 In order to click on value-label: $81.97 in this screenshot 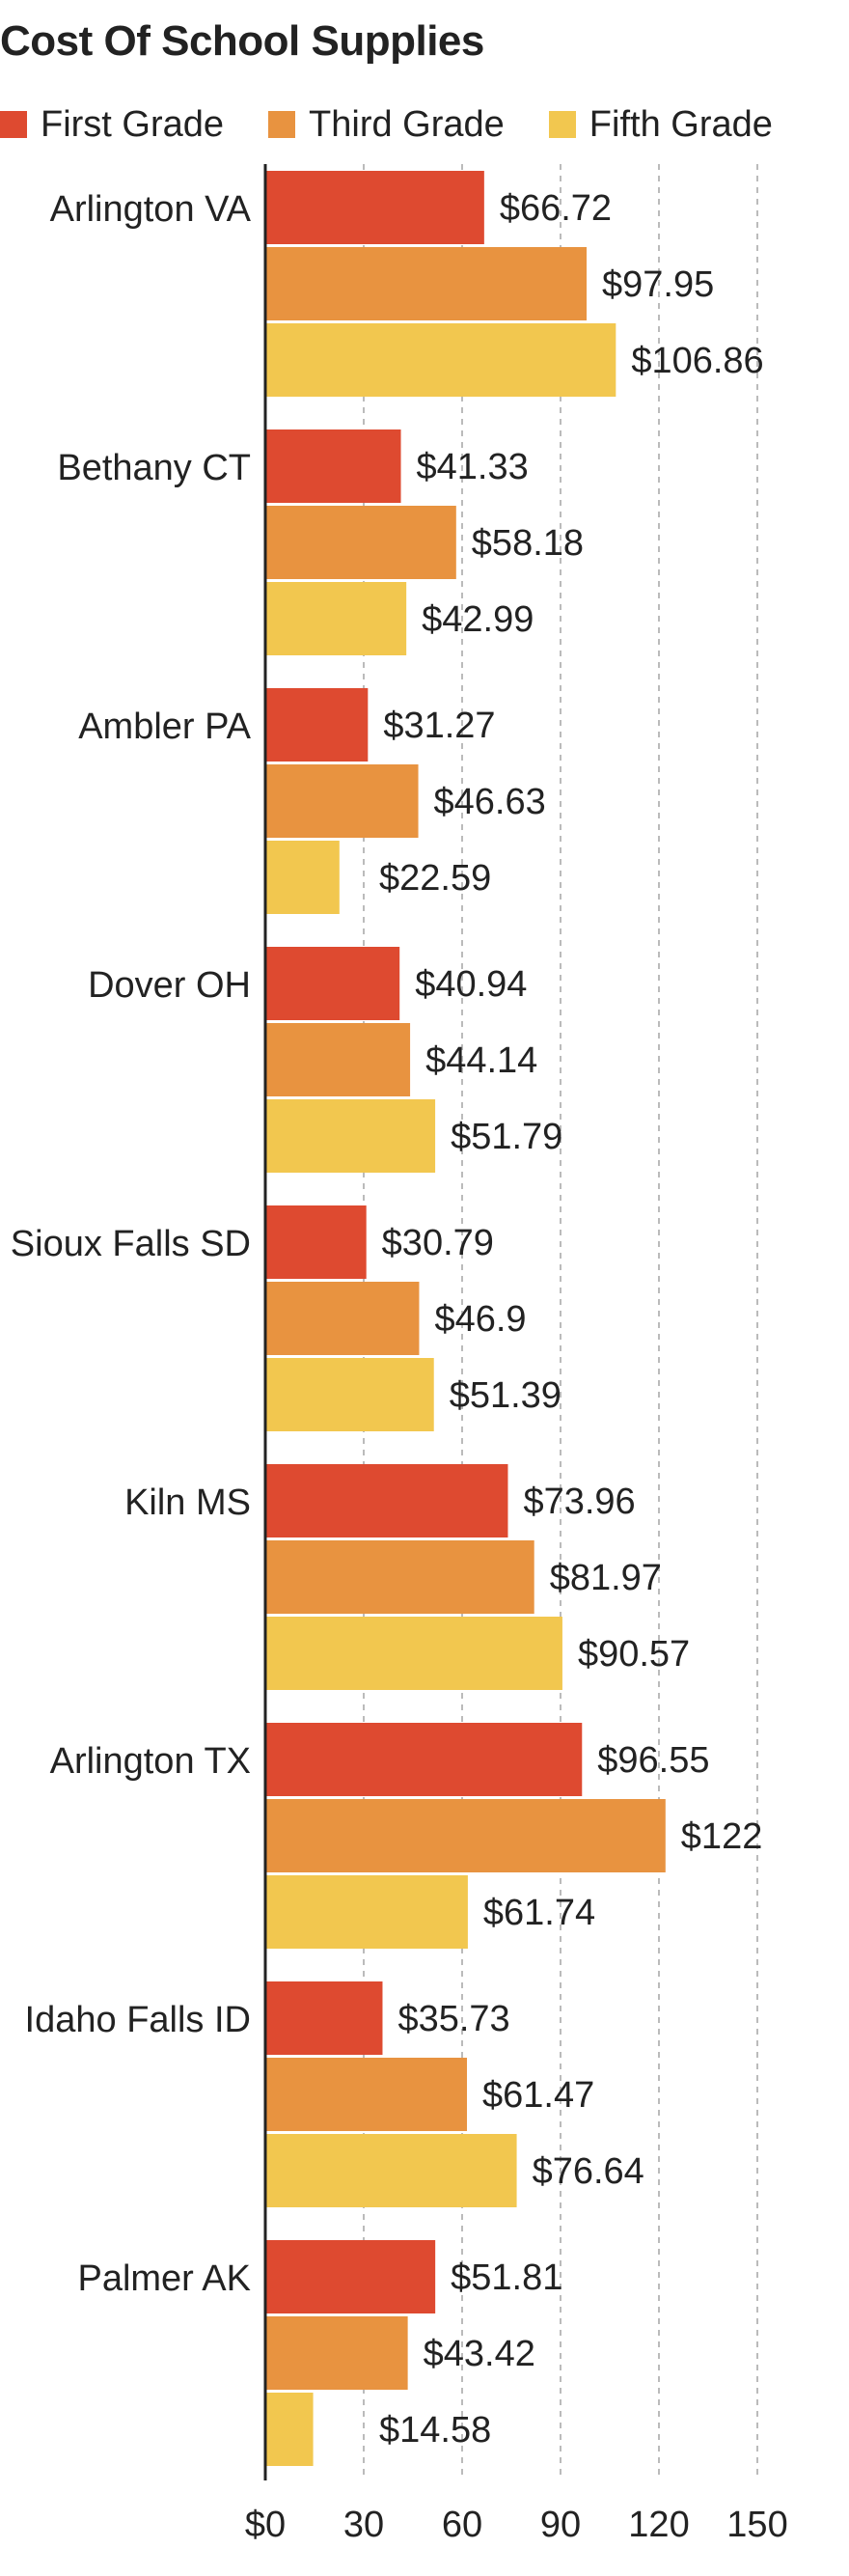, I will do `click(606, 1578)`.